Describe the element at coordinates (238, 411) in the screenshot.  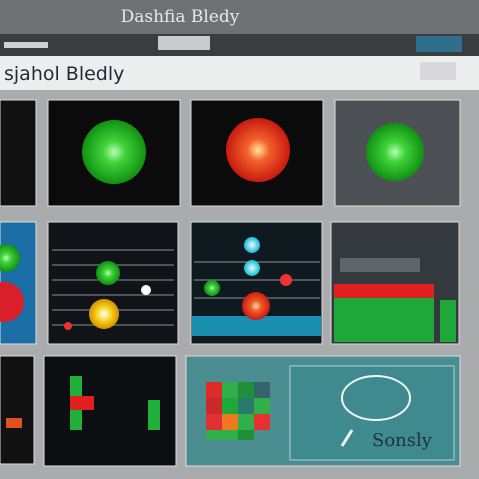
I see `heatmap` at that location.